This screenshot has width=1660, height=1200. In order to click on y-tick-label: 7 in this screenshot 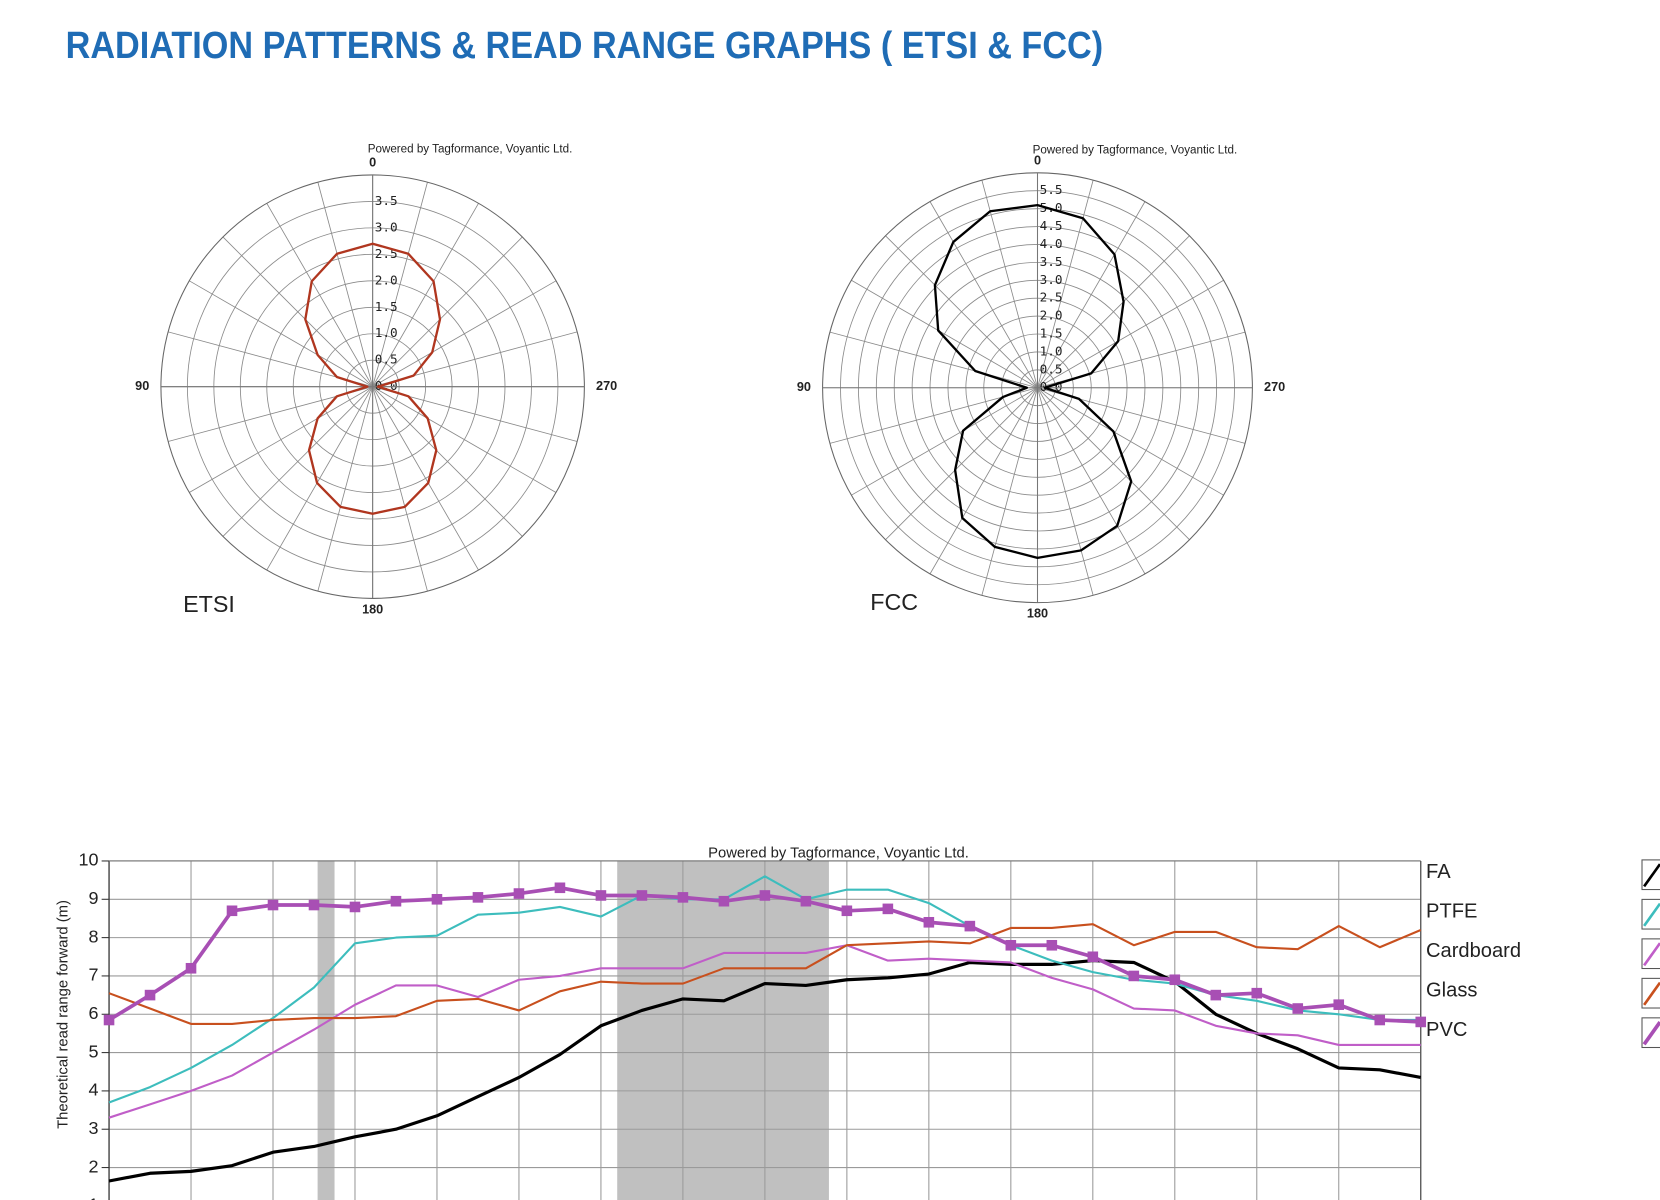, I will do `click(93, 975)`.